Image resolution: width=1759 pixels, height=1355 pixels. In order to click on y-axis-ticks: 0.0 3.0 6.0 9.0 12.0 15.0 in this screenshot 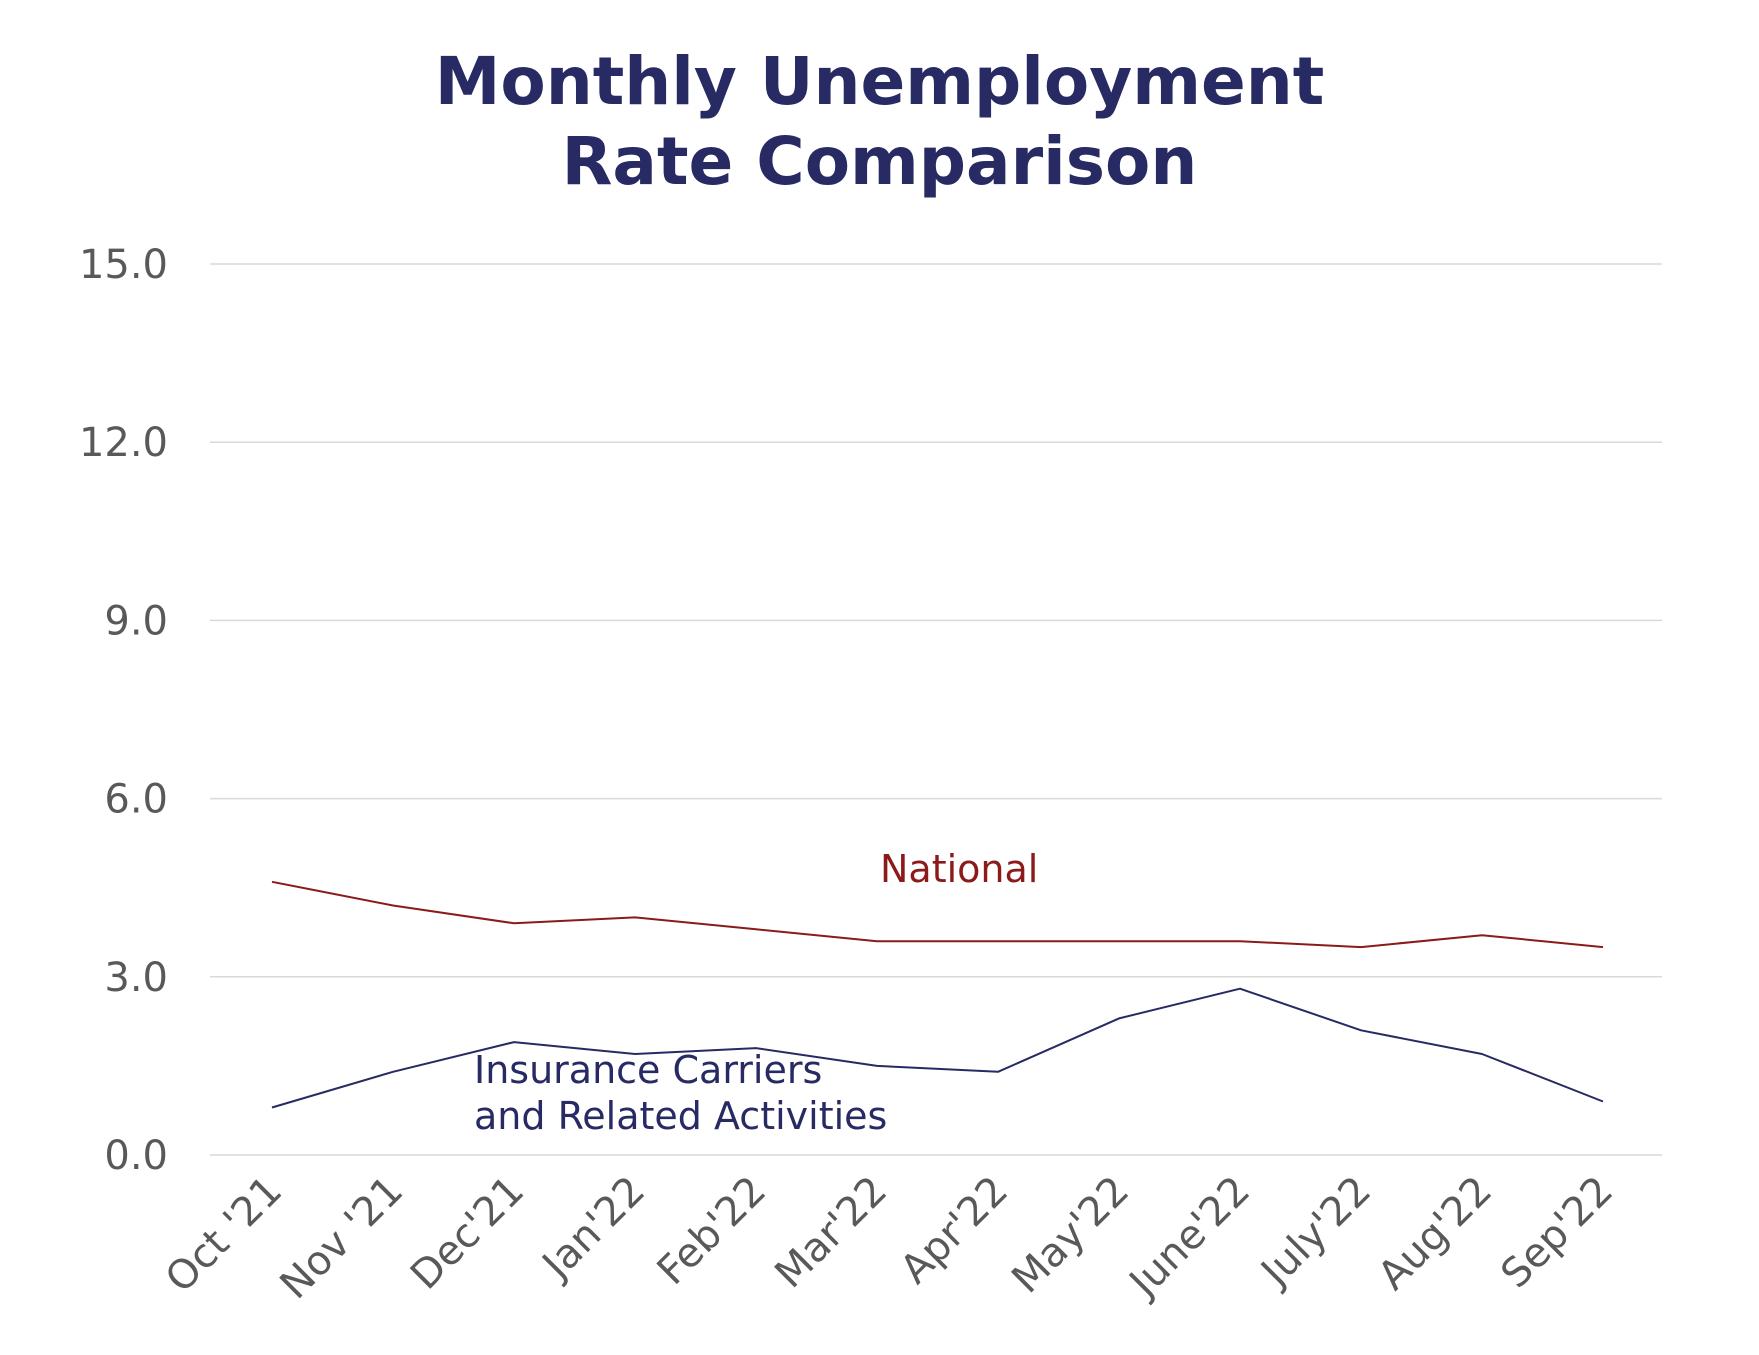, I will do `click(123, 710)`.